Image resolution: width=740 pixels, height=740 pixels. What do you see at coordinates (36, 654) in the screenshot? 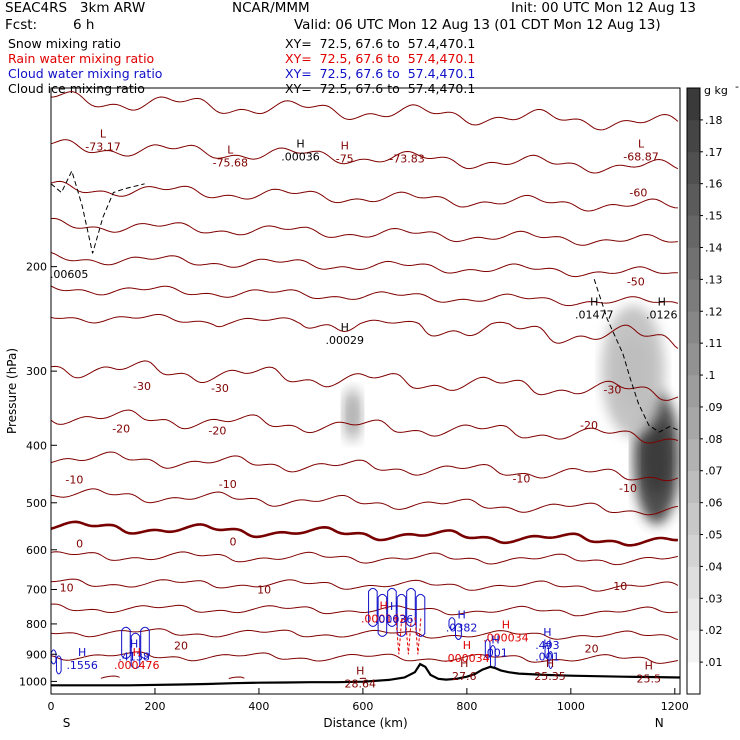
I see `y-tick-label: 900` at bounding box center [36, 654].